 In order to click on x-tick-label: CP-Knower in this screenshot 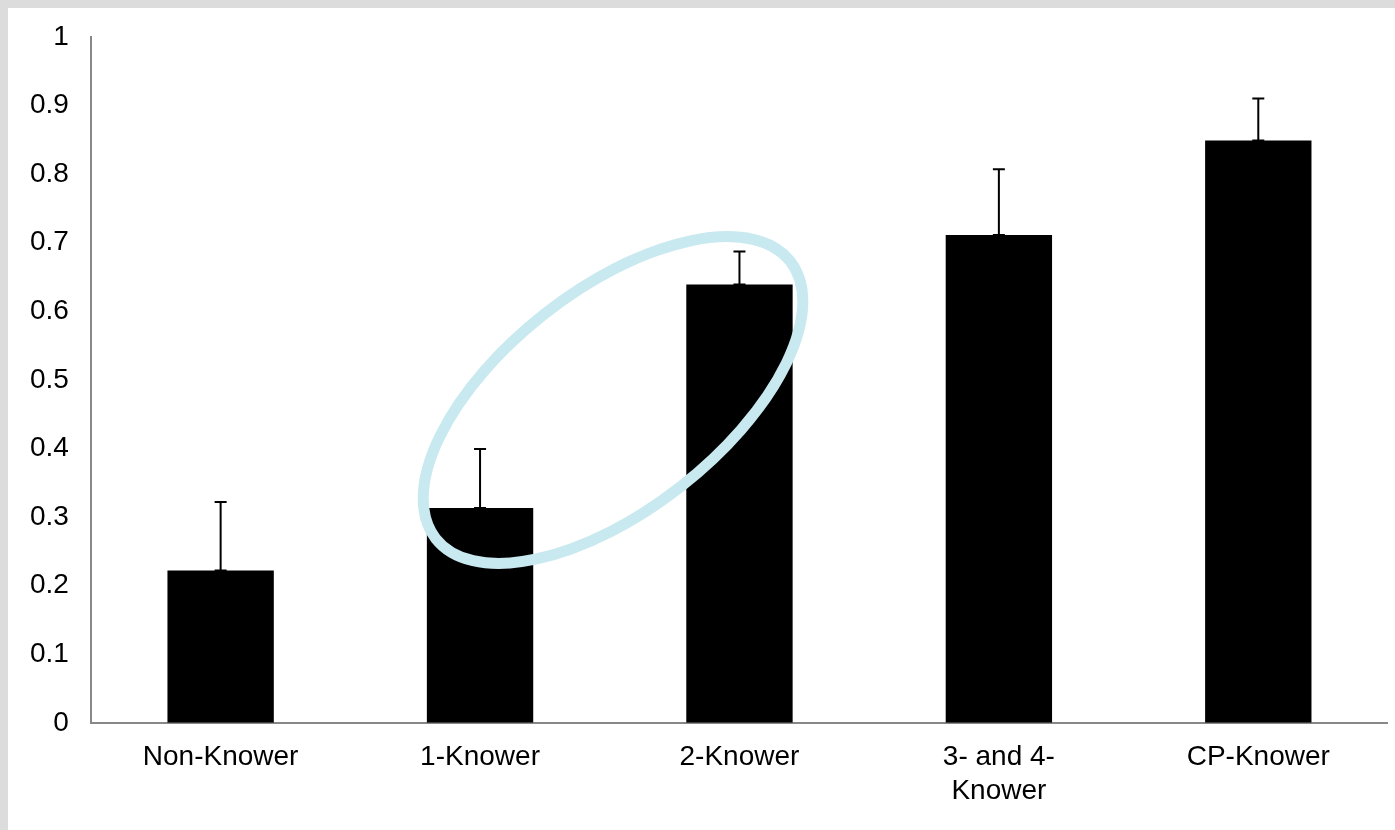, I will do `click(1258, 756)`.